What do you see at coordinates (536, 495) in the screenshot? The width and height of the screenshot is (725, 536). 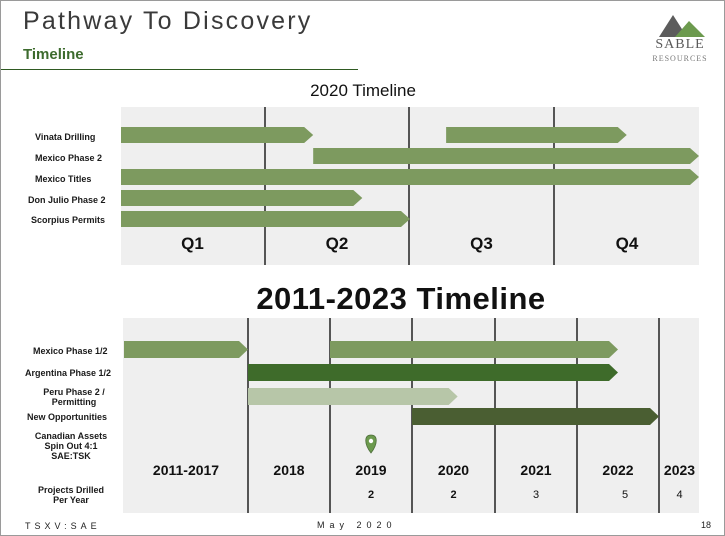 I see `projects-count: 3` at bounding box center [536, 495].